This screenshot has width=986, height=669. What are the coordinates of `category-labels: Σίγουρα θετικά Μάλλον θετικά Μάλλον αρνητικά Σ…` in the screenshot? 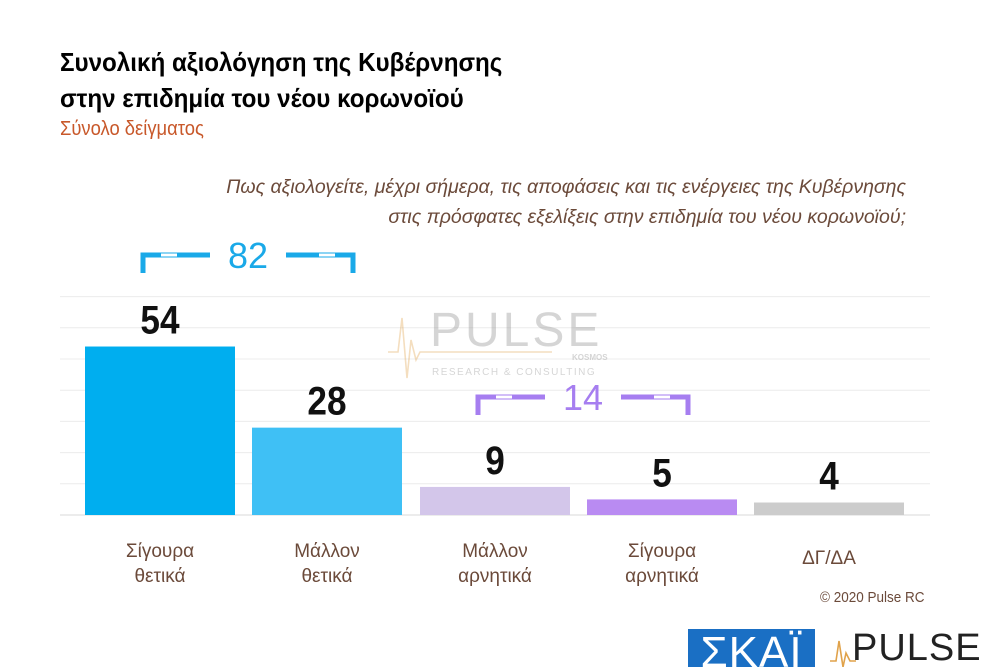 It's located at (491, 564).